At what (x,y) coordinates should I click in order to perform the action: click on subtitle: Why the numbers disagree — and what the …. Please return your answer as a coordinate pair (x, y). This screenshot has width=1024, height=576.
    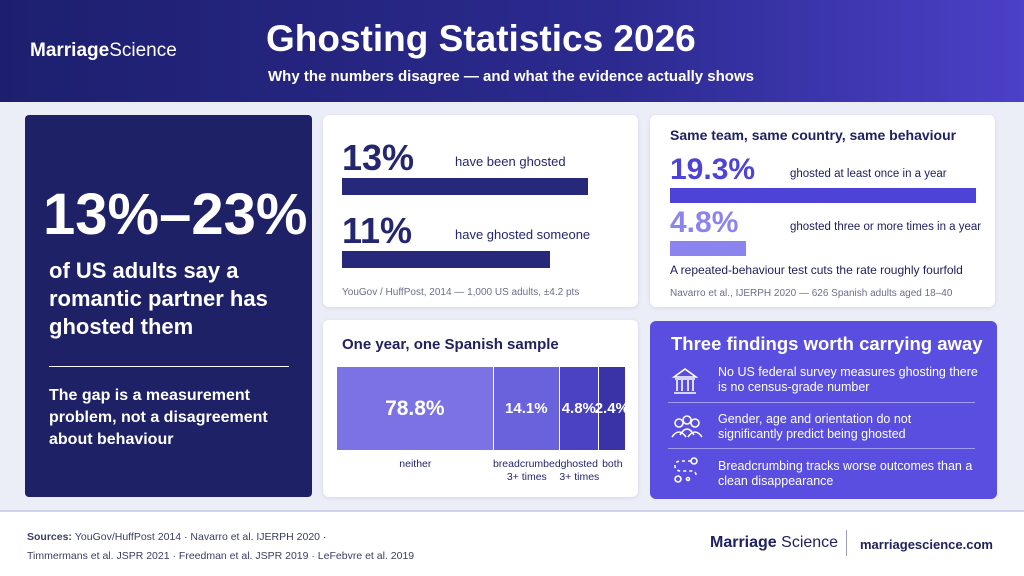
    Looking at the image, I should click on (511, 76).